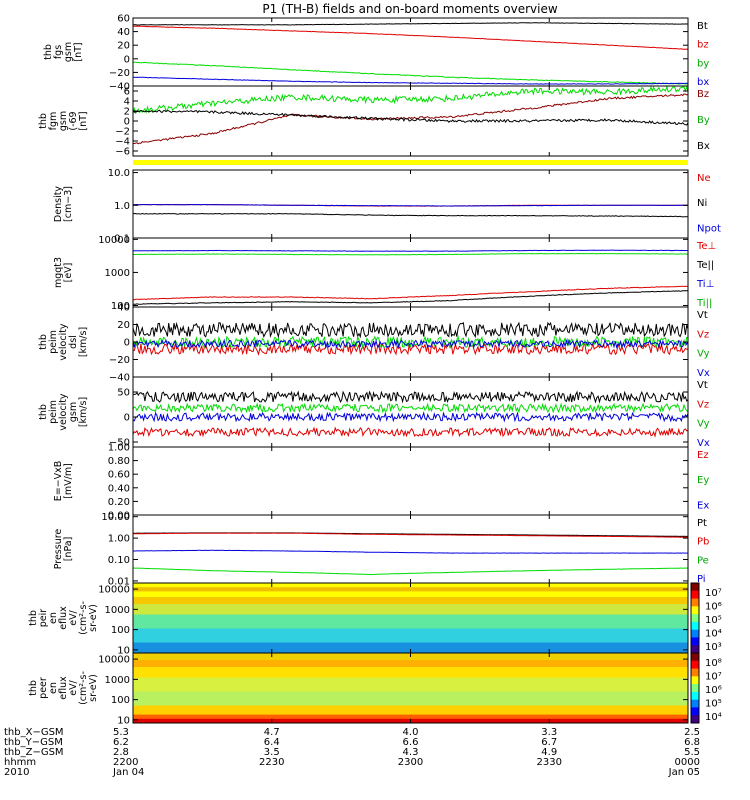 The width and height of the screenshot is (750, 800). Describe the element at coordinates (119, 73) in the screenshot. I see `y-tick-label: −20` at that location.